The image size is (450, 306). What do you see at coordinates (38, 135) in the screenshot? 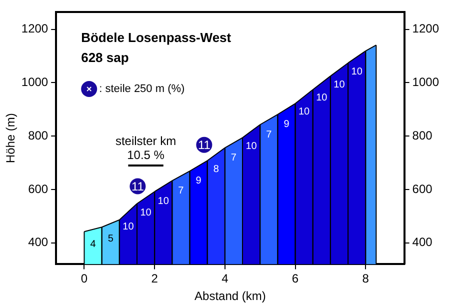
I see `y-tick-label: 800` at bounding box center [38, 135].